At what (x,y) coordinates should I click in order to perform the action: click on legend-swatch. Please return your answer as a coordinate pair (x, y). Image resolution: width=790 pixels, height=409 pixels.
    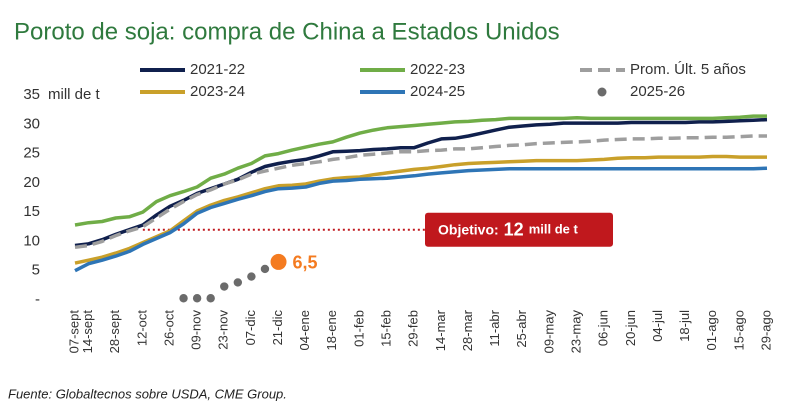
    Looking at the image, I should click on (602, 92).